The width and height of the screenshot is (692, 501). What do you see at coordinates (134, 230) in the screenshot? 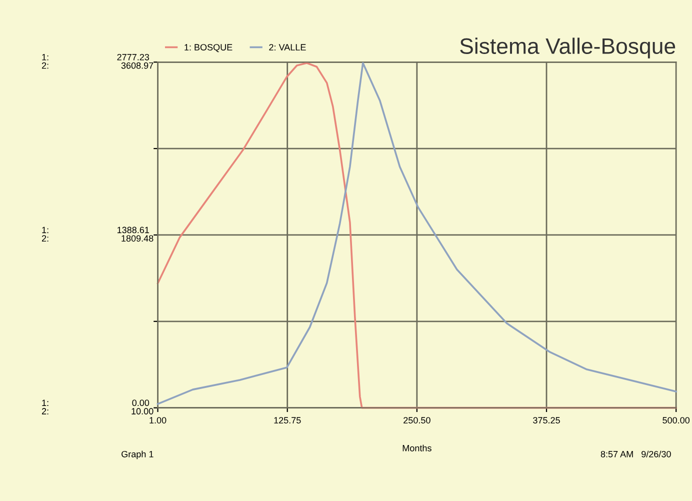
I see `y-tick-label: 1388.61` at bounding box center [134, 230].